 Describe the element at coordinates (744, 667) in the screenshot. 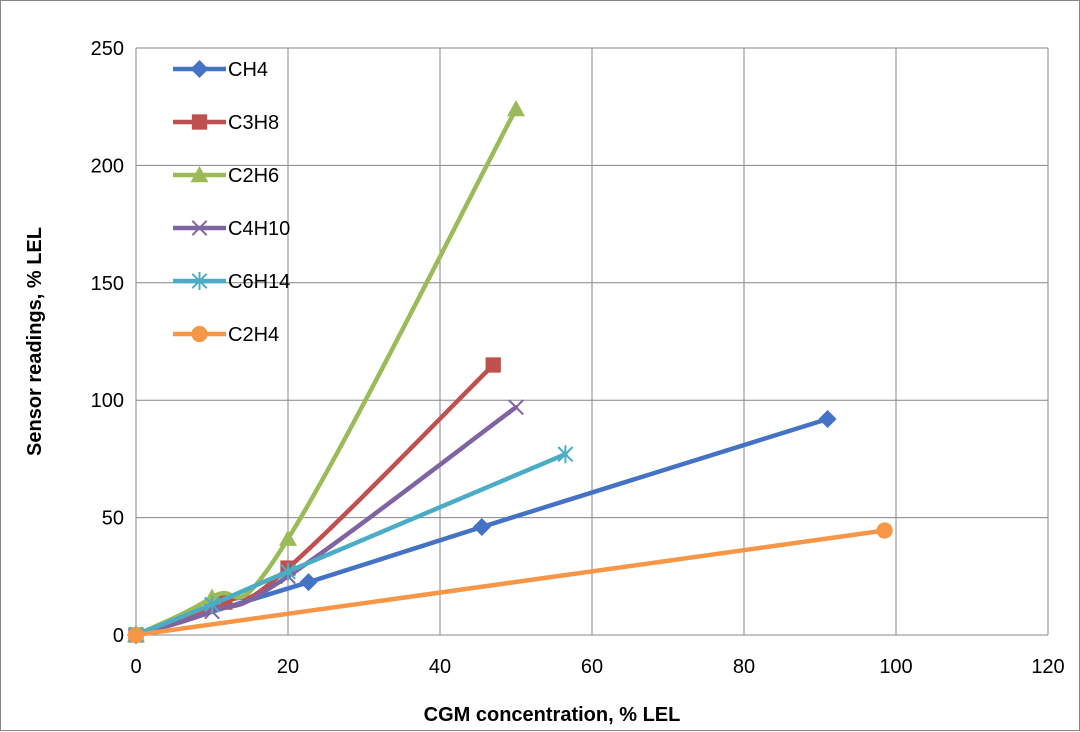

I see `x-tick-label: 80` at that location.